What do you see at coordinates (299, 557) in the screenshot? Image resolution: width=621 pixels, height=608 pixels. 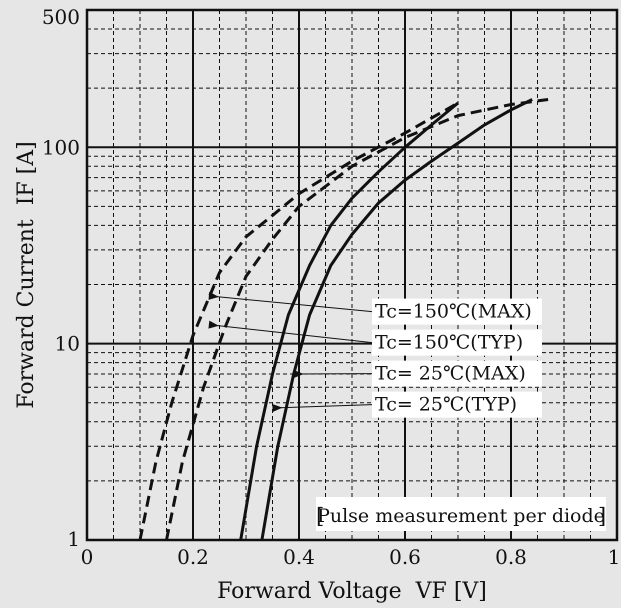 I see `x-tick-label: 0.4` at bounding box center [299, 557].